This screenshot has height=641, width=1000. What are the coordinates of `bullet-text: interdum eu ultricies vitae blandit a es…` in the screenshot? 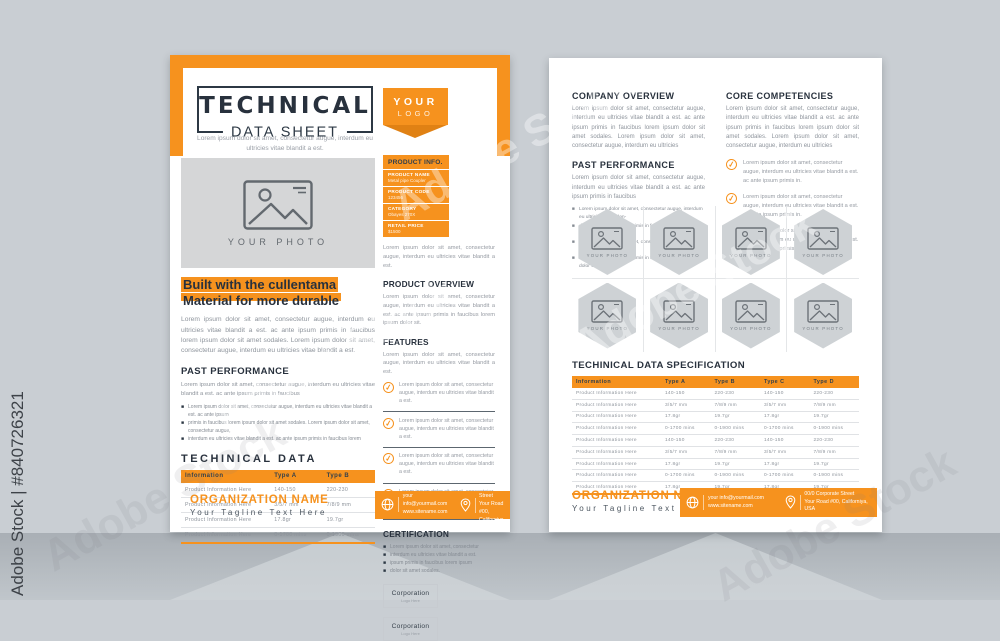 It's located at (433, 555).